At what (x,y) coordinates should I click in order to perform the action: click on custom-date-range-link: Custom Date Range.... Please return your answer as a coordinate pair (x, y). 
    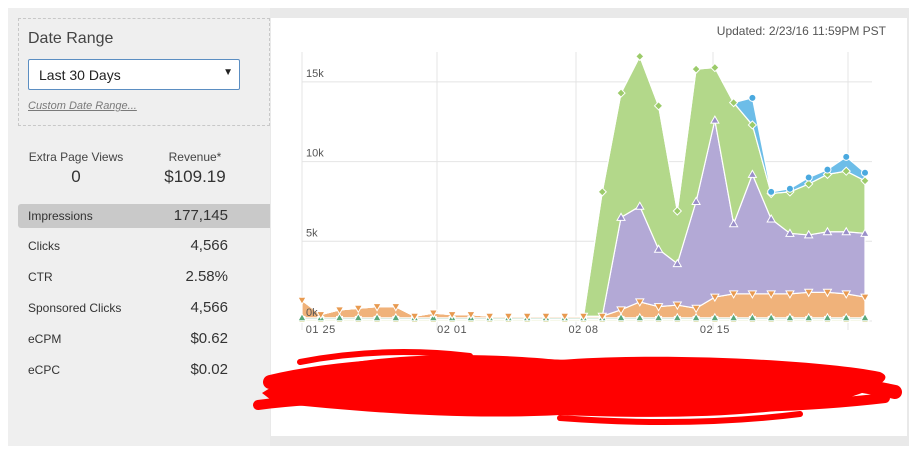
    Looking at the image, I should click on (82, 106).